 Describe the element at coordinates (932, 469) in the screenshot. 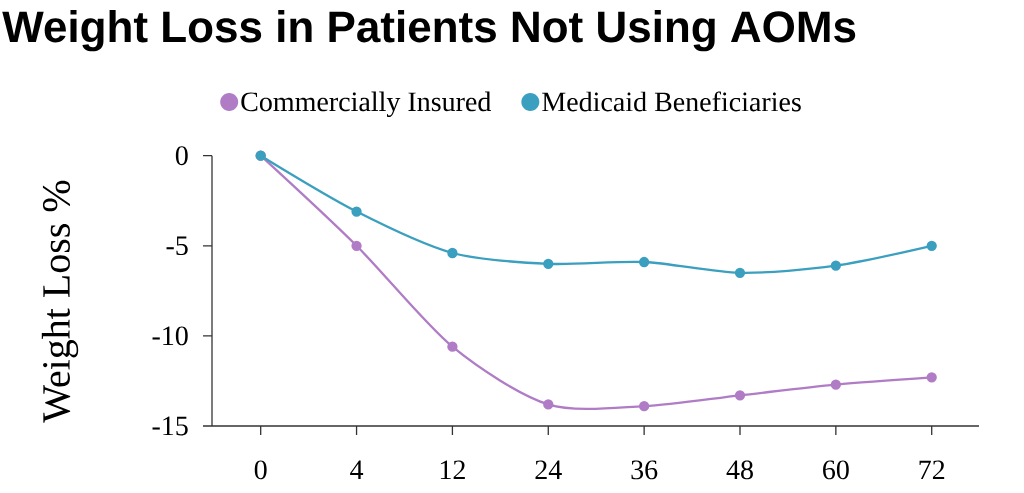

I see `x-tick-label: 72` at that location.